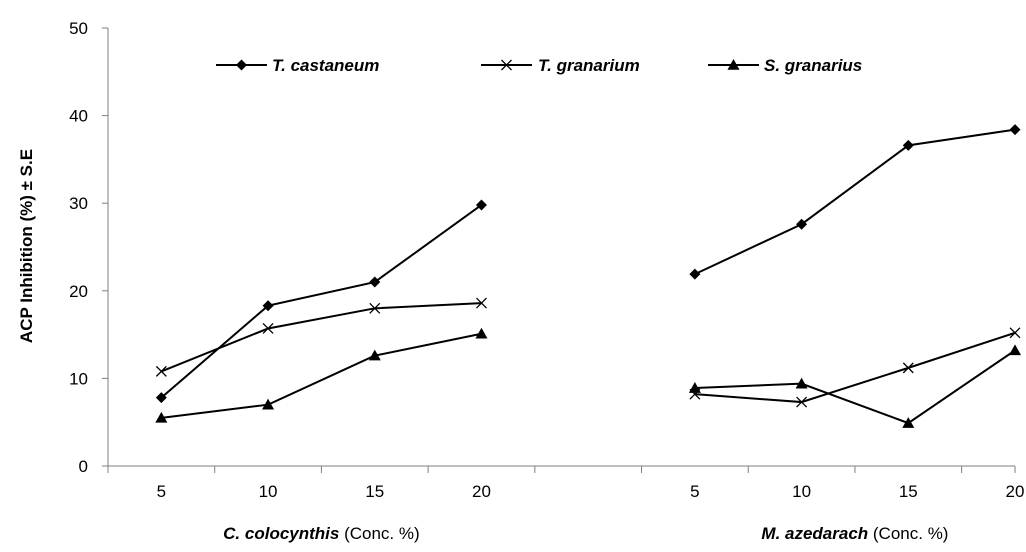 The image size is (1026, 552). Describe the element at coordinates (78, 203) in the screenshot. I see `y-tick-label: 30` at that location.